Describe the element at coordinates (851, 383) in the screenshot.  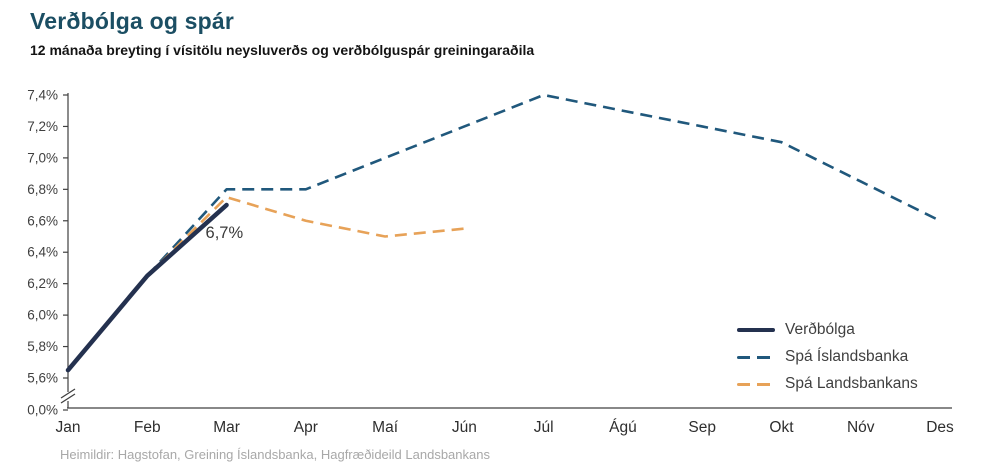
I see `legend-label-spa-landsbankans: Spá Landsbankans` at that location.